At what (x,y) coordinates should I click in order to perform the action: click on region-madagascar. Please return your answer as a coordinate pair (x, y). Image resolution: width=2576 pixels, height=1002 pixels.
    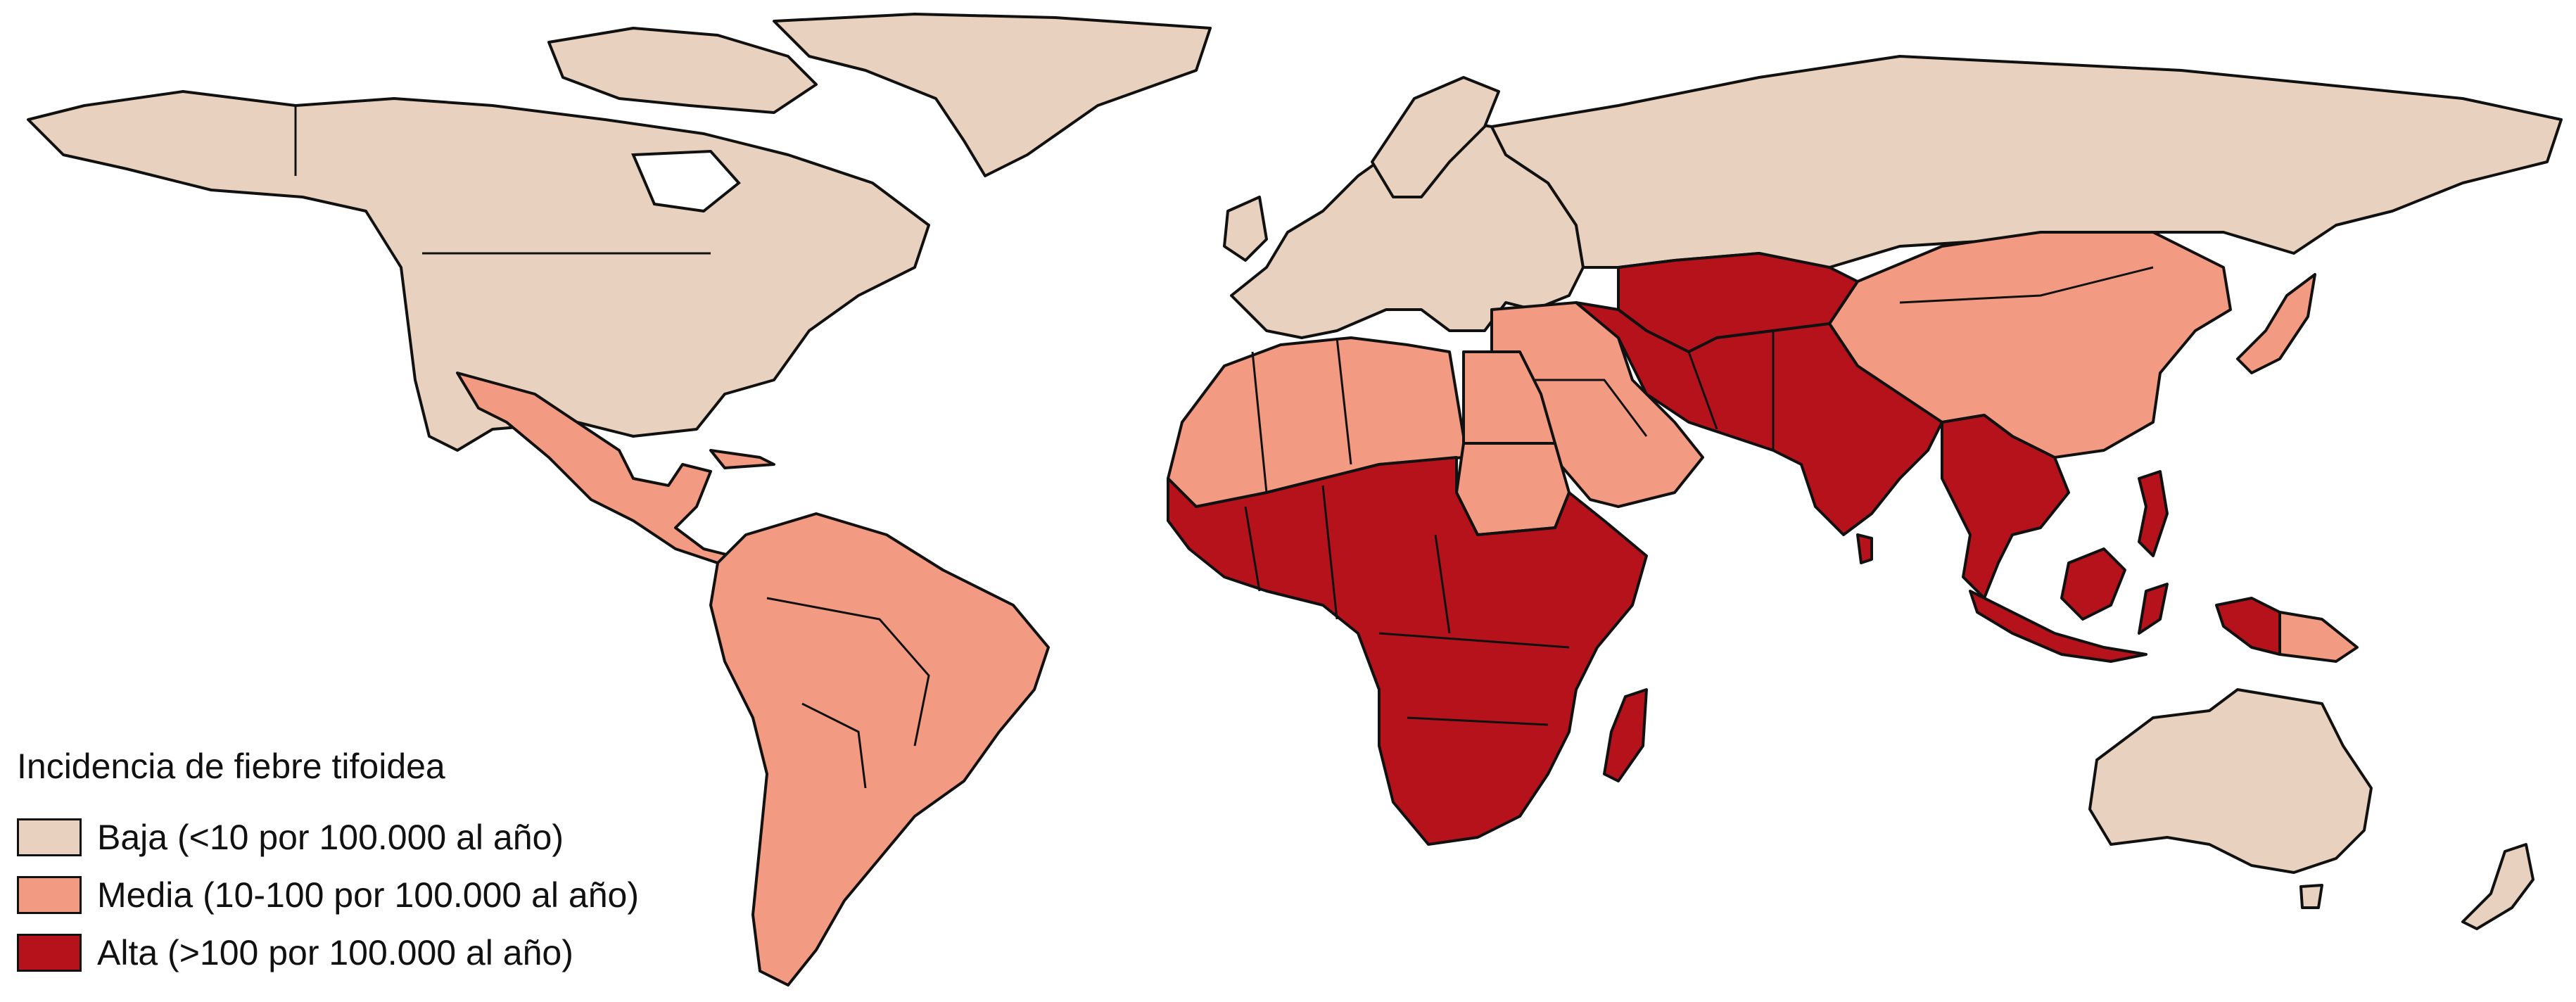
    Looking at the image, I should click on (1625, 735).